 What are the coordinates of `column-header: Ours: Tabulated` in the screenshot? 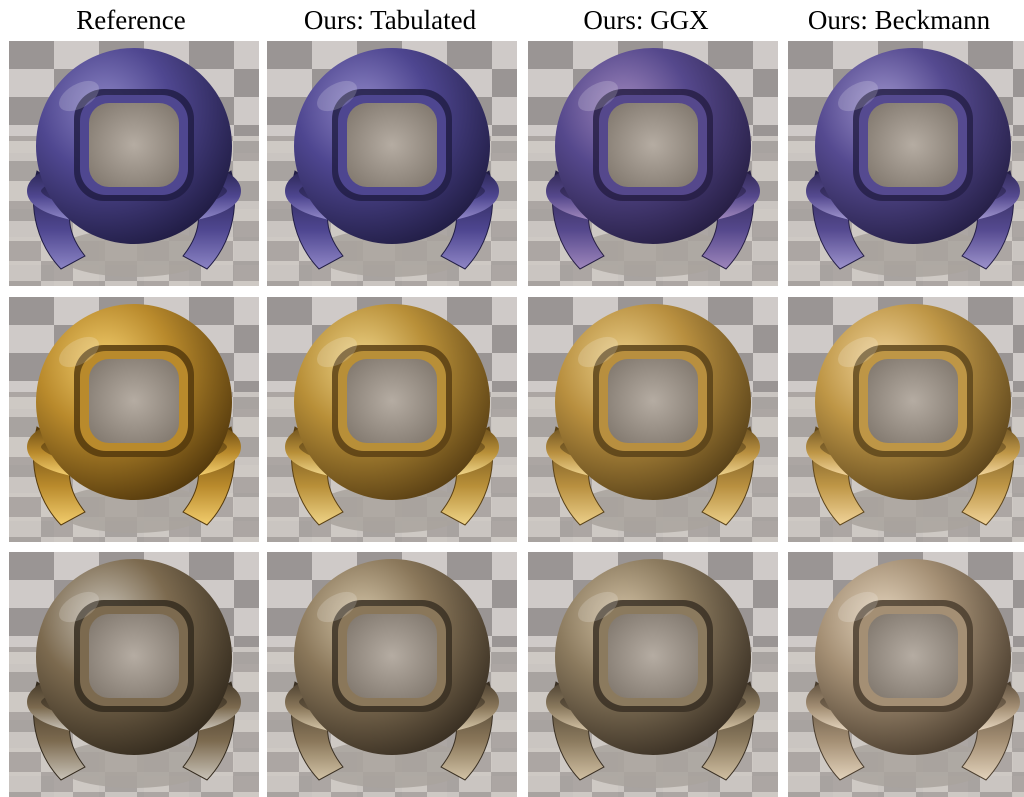 It's located at (390, 19).